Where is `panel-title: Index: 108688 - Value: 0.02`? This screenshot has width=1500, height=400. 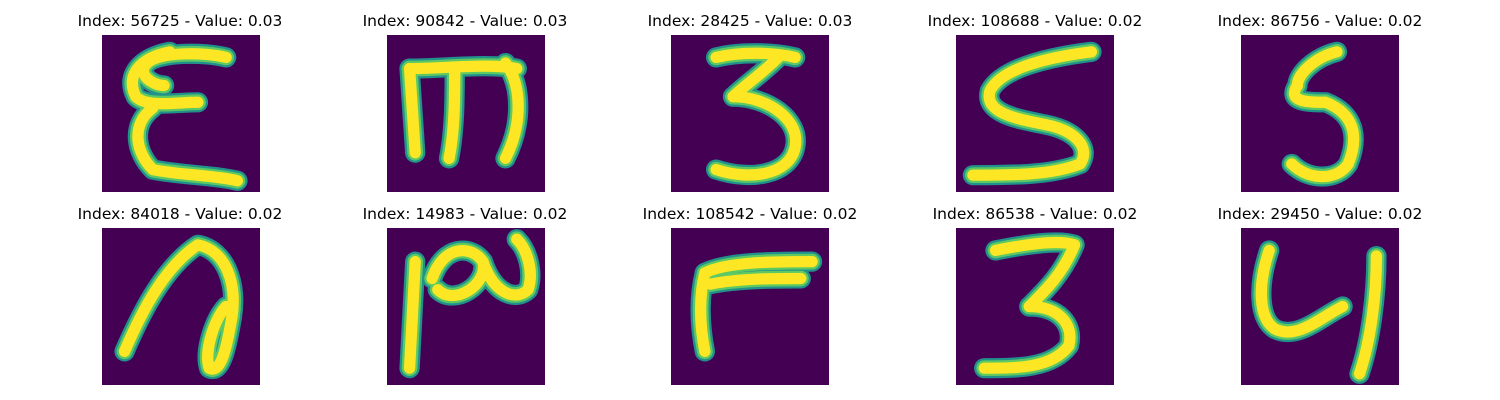
panel-title: Index: 108688 - Value: 0.02 is located at coordinates (1035, 21).